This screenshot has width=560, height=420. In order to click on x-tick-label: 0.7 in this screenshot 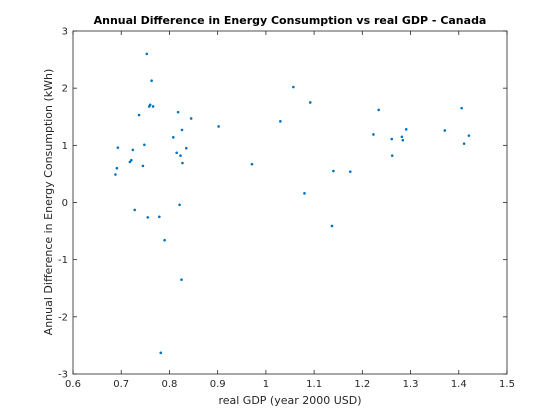, I will do `click(121, 384)`.